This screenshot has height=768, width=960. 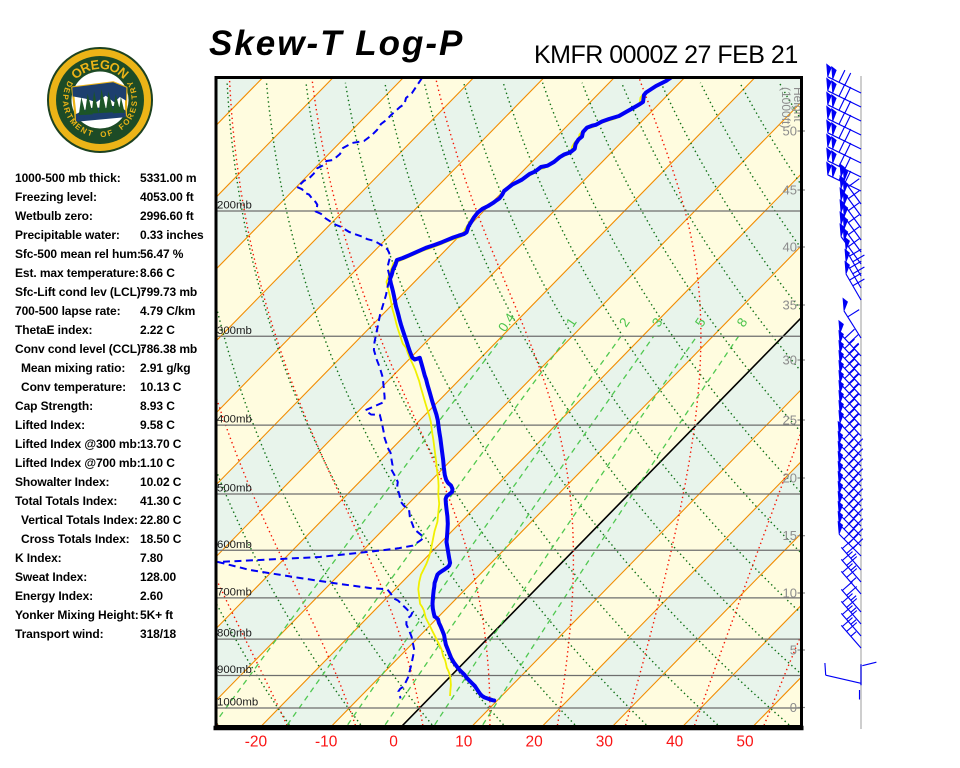 What do you see at coordinates (790, 535) in the screenshot?
I see `svg-text: 15` at bounding box center [790, 535].